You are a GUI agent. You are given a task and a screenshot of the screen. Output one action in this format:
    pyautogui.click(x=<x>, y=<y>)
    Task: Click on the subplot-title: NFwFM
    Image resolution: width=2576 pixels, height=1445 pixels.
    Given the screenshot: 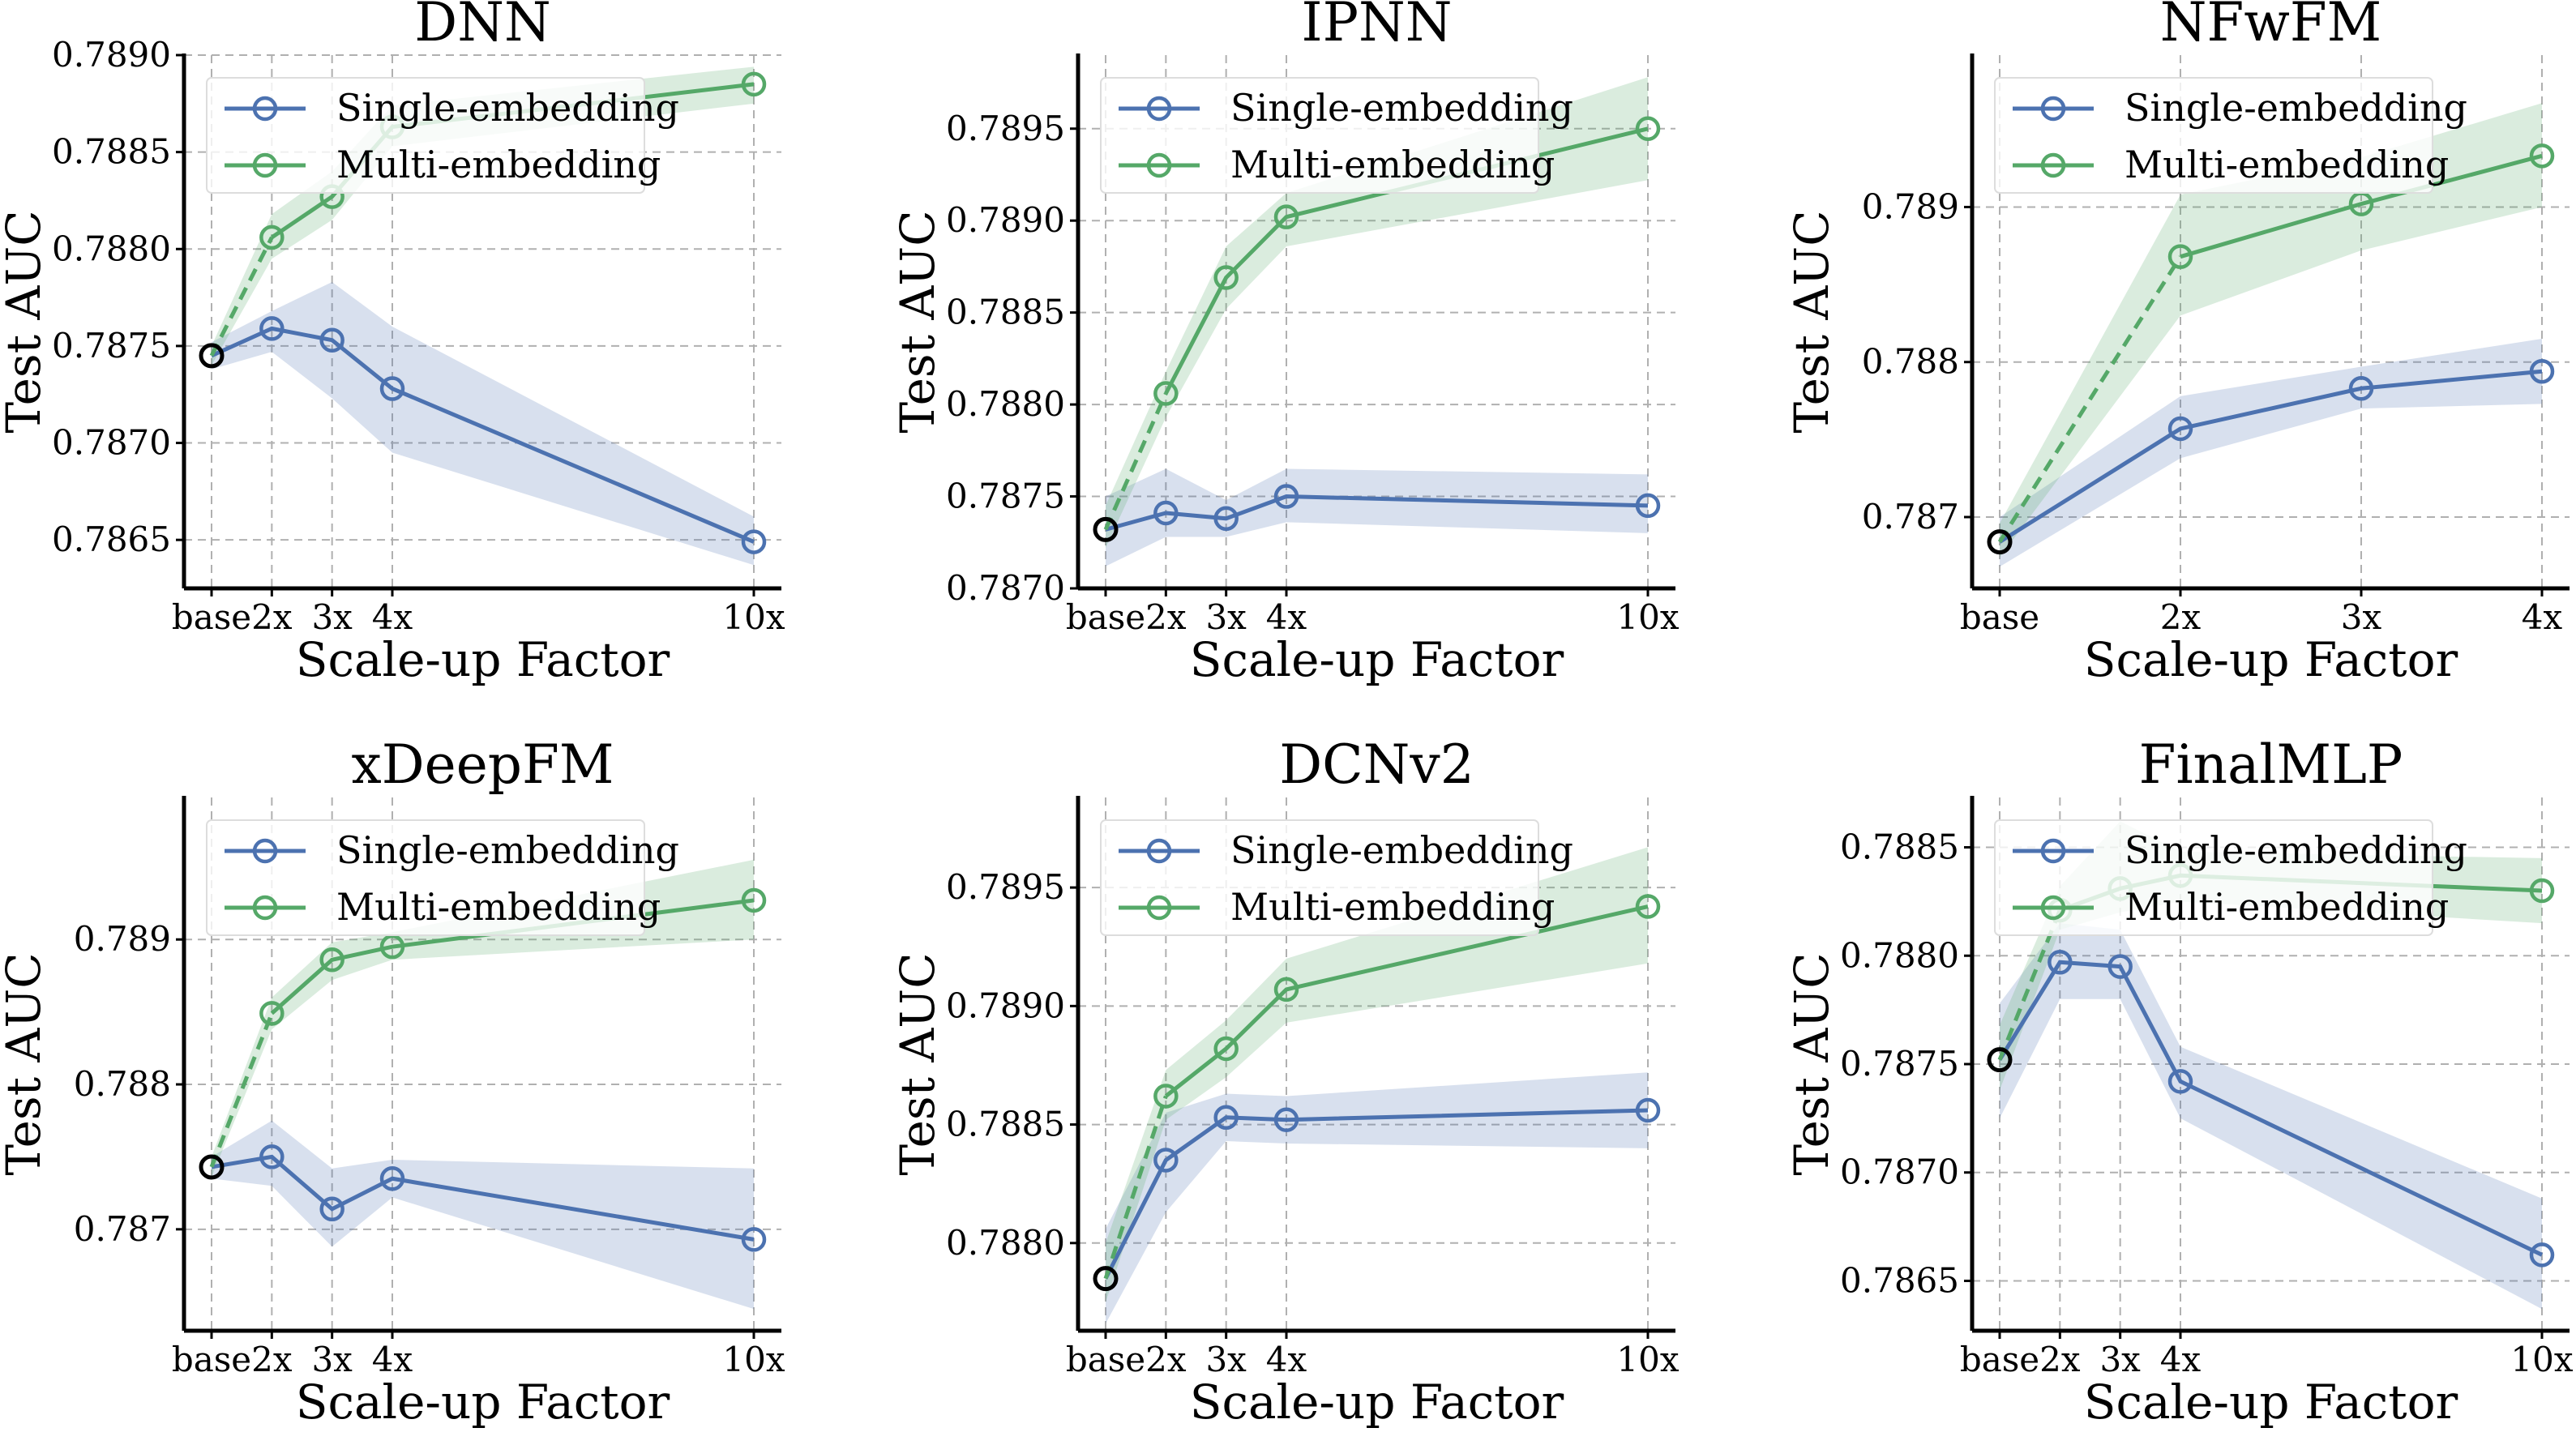 What is the action you would take?
    pyautogui.click(x=2270, y=27)
    